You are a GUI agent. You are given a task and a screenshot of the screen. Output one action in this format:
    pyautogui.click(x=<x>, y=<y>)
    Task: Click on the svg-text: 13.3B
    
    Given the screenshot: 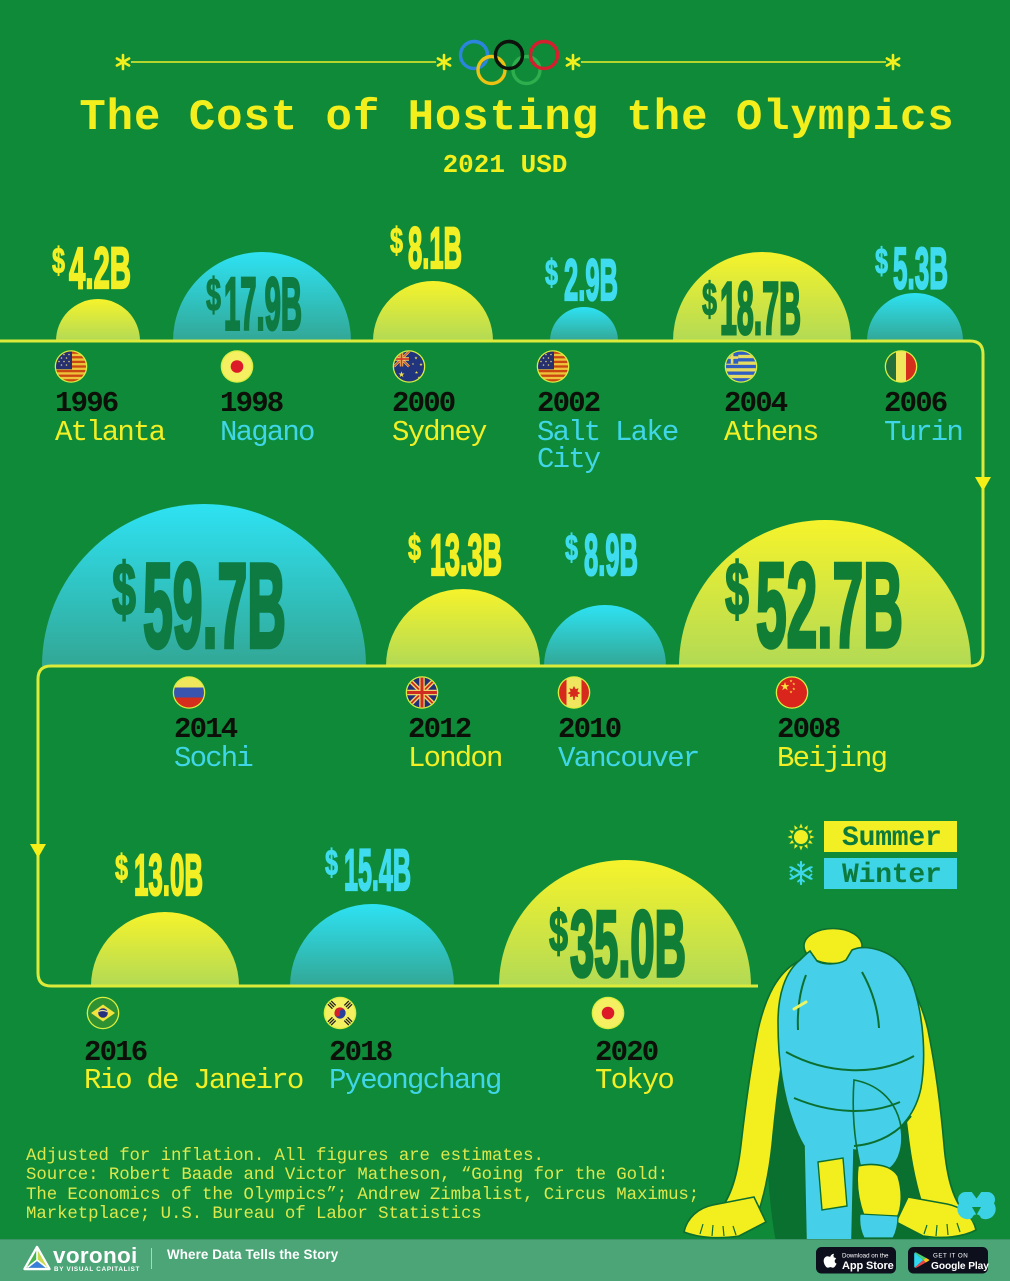 What is the action you would take?
    pyautogui.click(x=466, y=555)
    